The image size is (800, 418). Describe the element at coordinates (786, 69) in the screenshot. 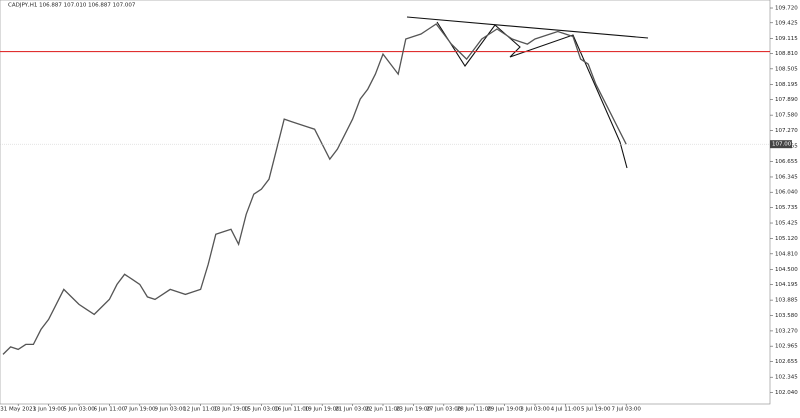

I see `y-tick-label: 108.505` at that location.